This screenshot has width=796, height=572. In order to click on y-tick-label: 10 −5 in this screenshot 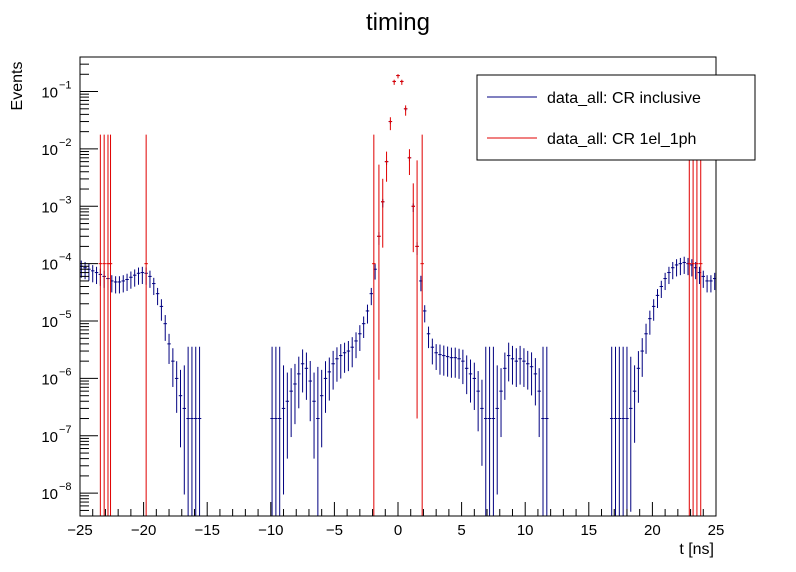, I will do `click(56, 320)`.